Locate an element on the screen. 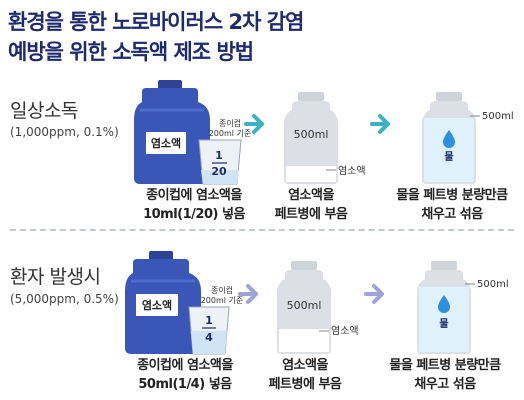 The image size is (524, 400). page-title-line2: 예방을 위한 소독액 제조 방법 is located at coordinates (131, 52).